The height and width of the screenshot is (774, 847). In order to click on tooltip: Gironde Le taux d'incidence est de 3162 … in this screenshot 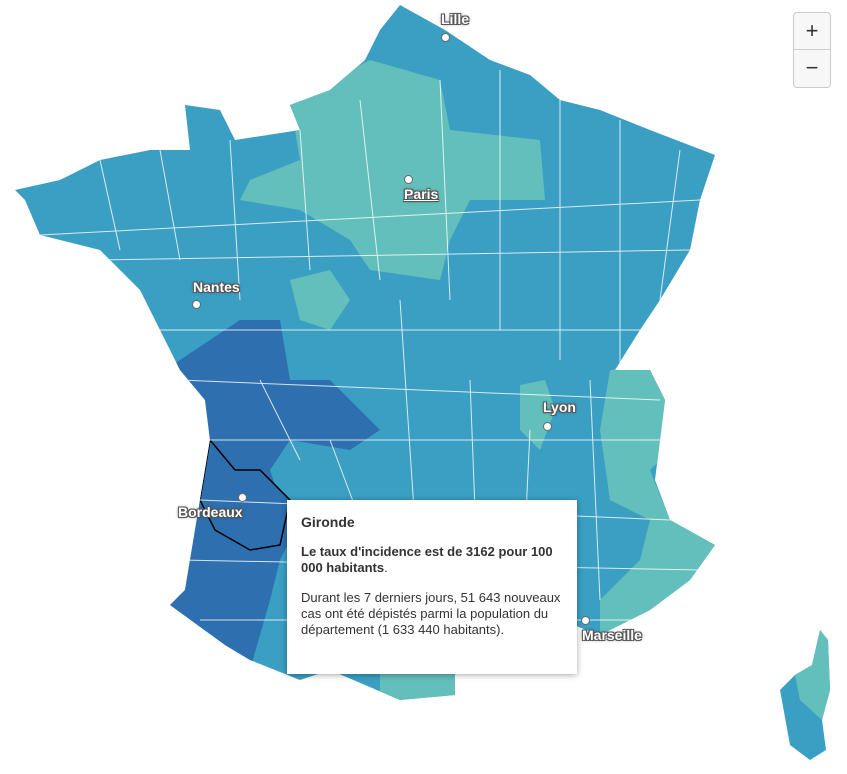, I will do `click(432, 587)`.